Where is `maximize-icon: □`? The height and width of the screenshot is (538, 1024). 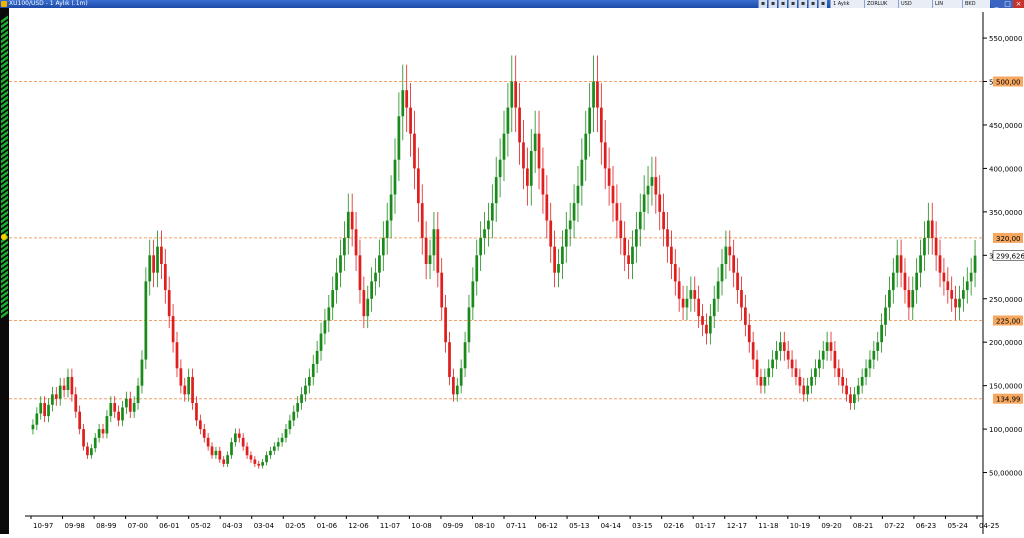
maximize-icon: □ is located at coordinates (1007, 4).